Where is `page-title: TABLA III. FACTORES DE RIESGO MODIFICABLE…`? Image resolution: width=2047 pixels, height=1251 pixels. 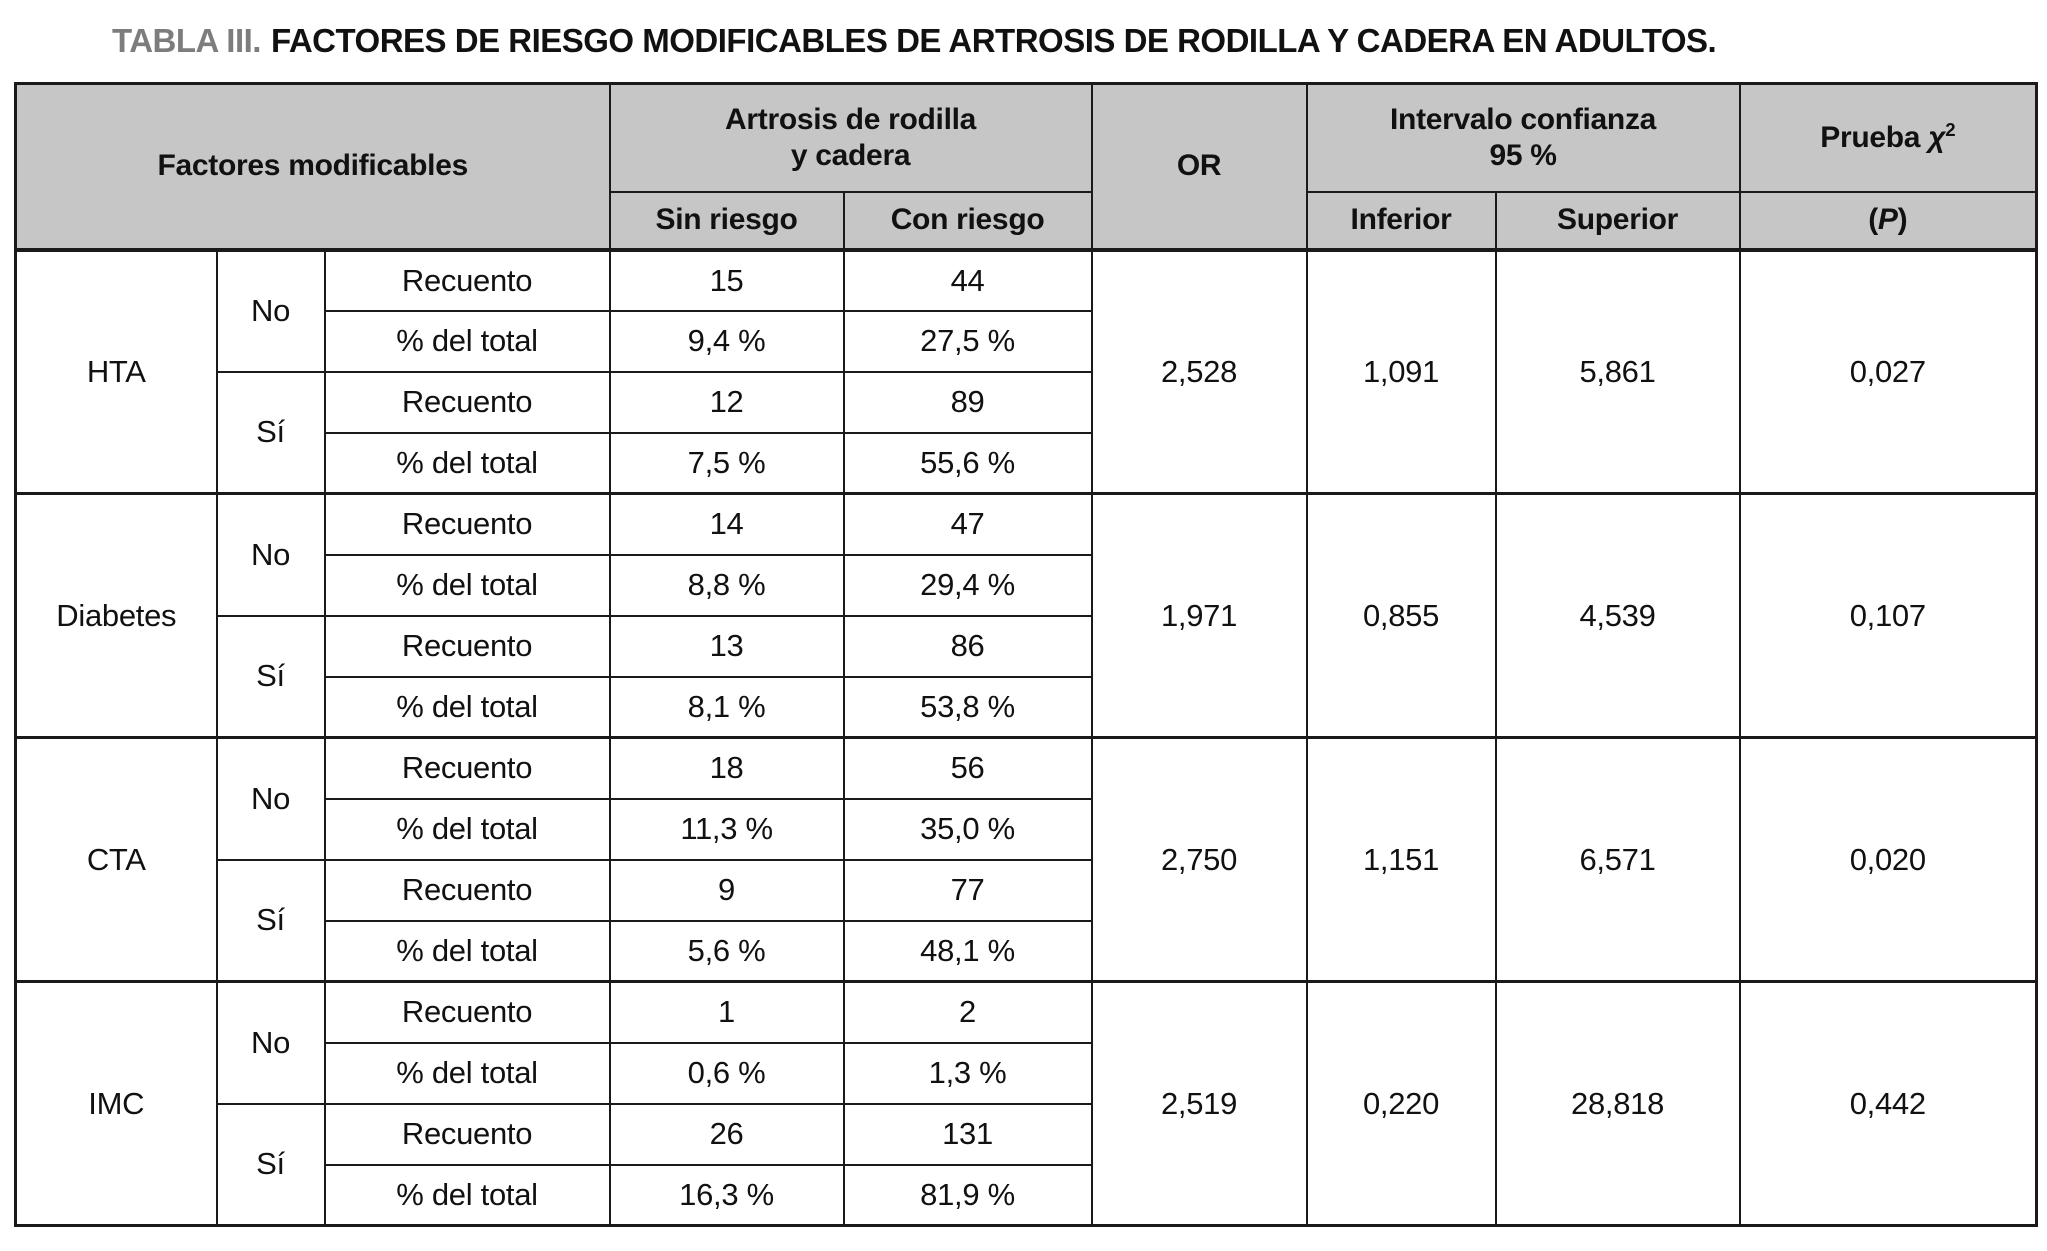 page-title: TABLA III. FACTORES DE RIESGO MODIFICABLE… is located at coordinates (914, 41).